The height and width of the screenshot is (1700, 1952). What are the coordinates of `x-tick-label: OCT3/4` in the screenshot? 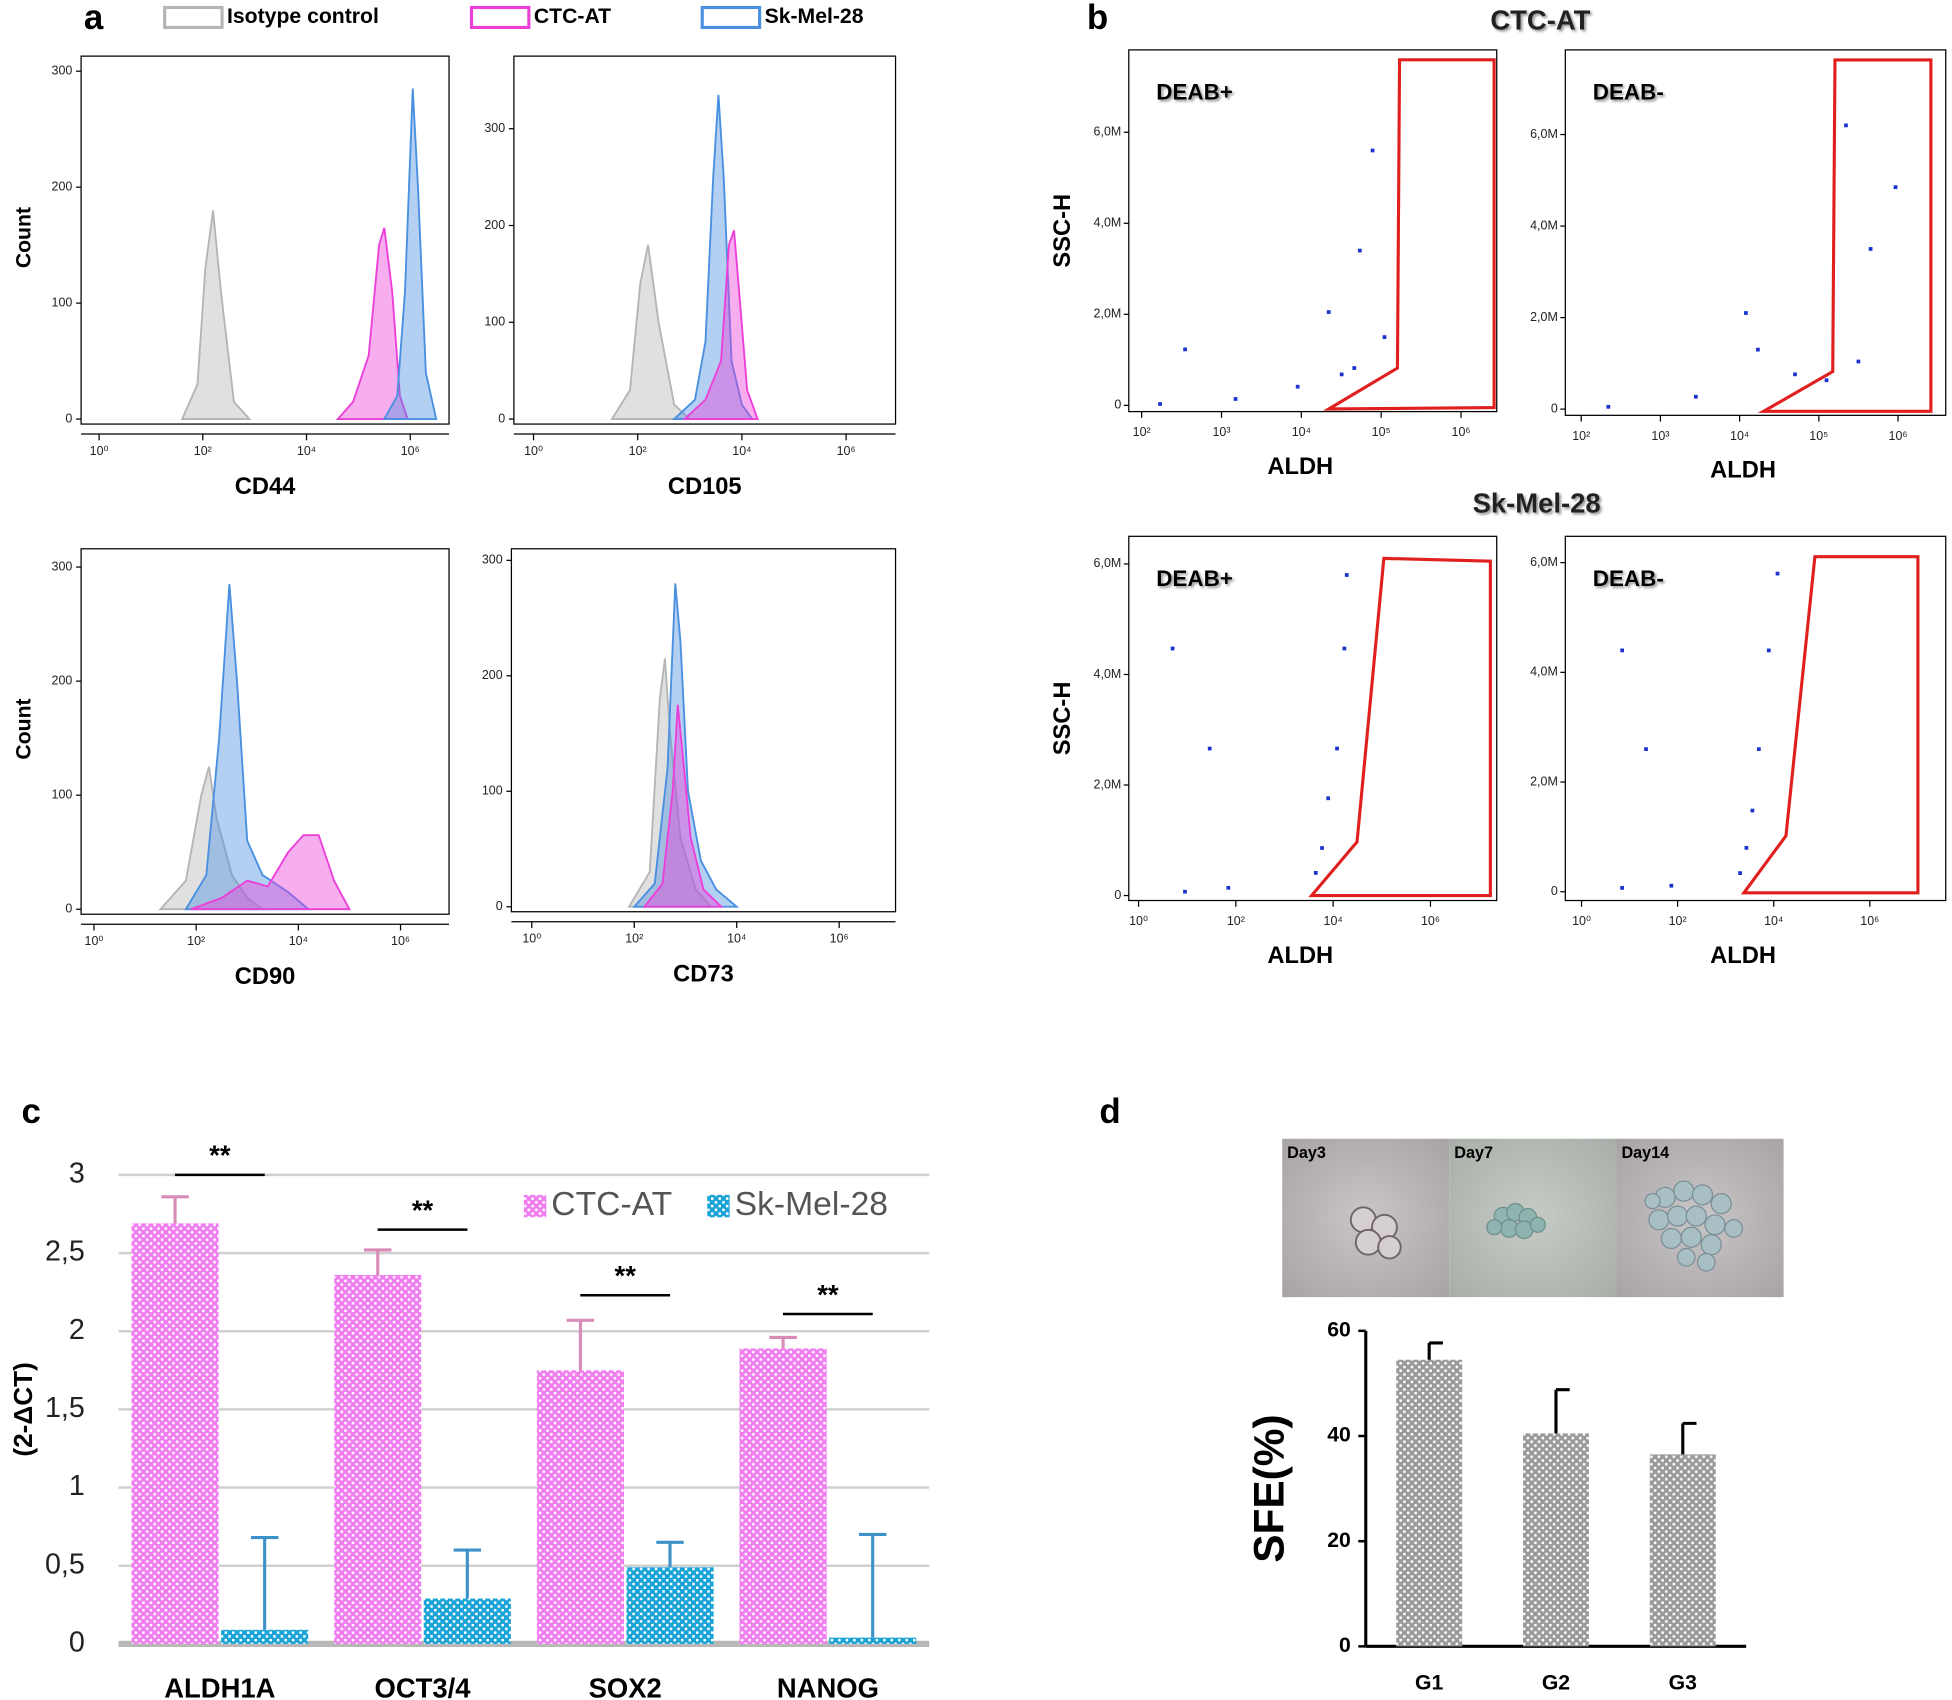 It's located at (423, 1686).